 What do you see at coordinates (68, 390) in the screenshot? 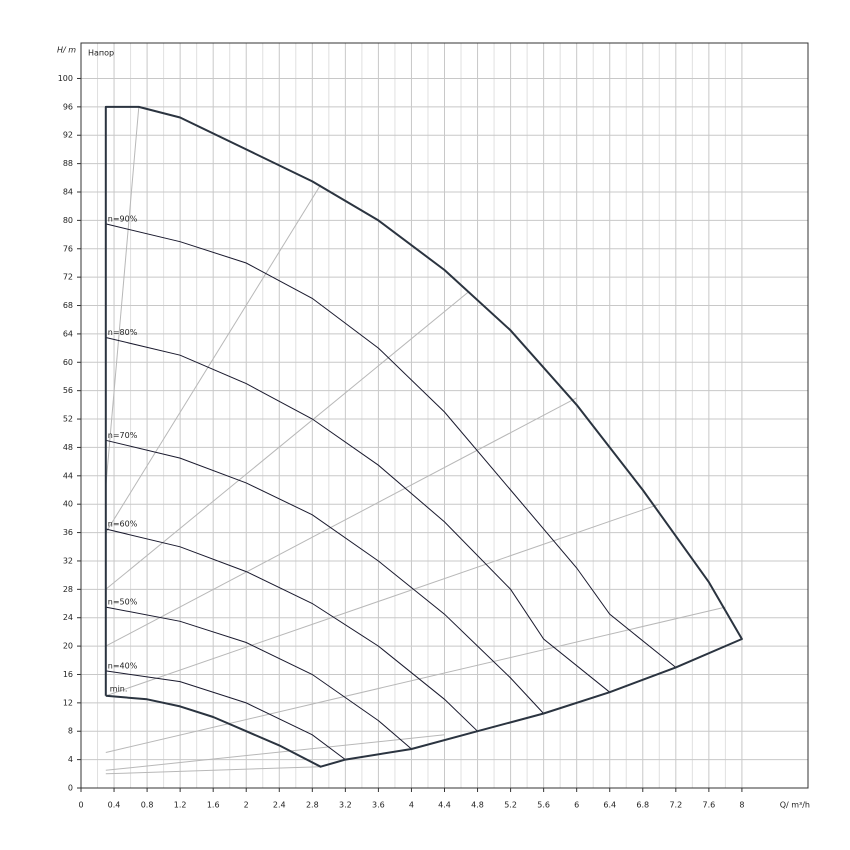
I see `y-tick-label: 56` at bounding box center [68, 390].